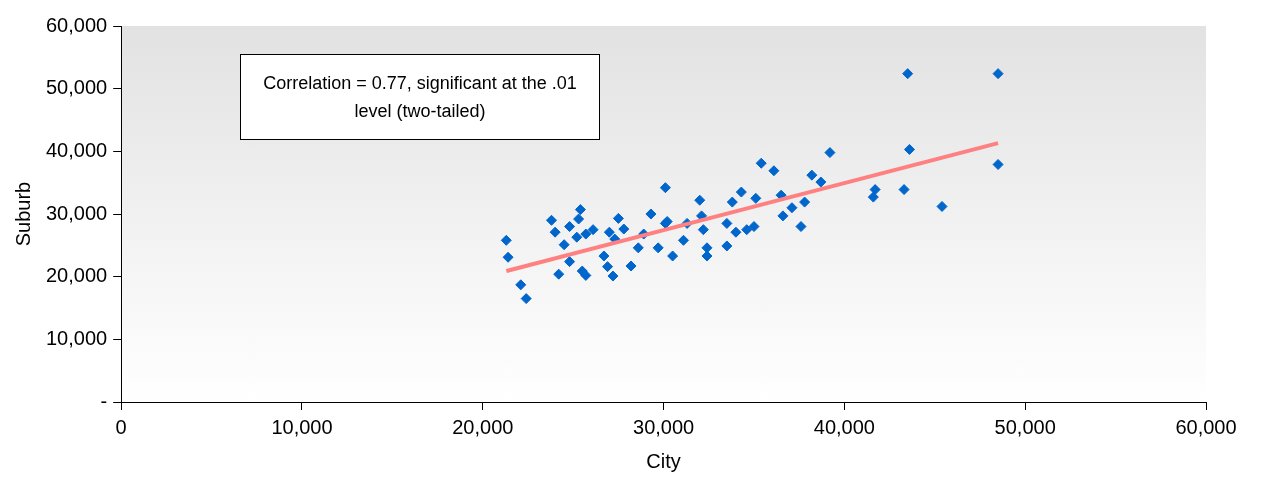 This screenshot has width=1264, height=488. I want to click on x-tick-label: 0, so click(121, 426).